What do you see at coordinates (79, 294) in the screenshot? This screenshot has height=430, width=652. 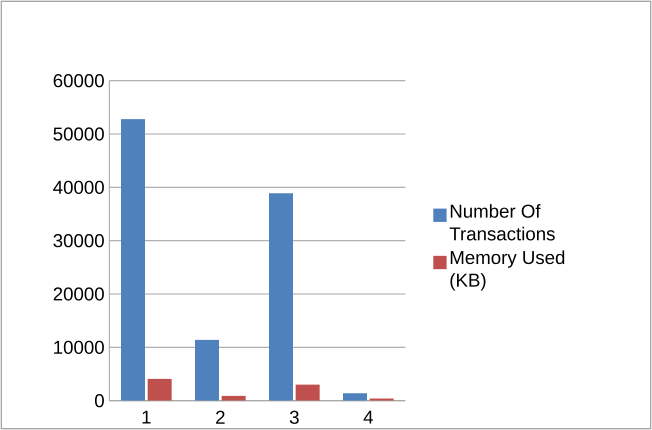 I see `y-tick-label: 20000` at bounding box center [79, 294].